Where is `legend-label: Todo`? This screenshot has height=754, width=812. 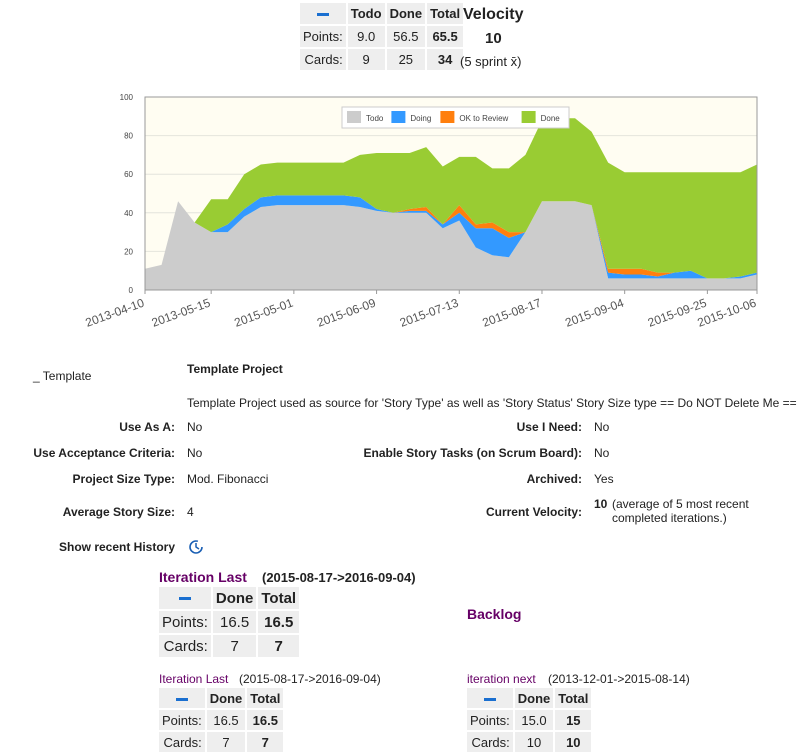 legend-label: Todo is located at coordinates (375, 118).